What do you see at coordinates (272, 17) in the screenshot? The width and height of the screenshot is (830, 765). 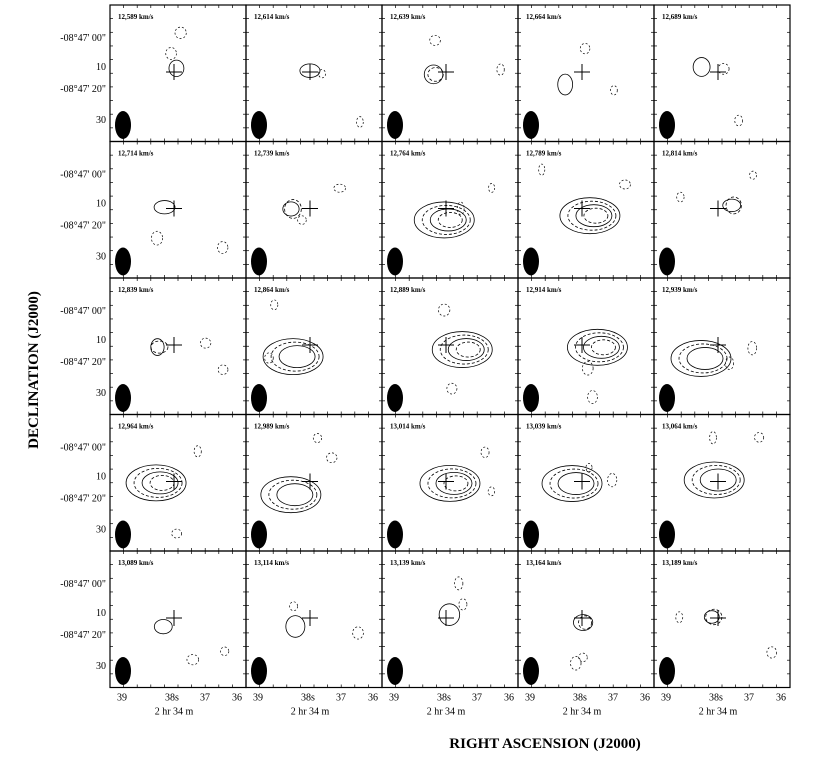 I see `velocity-label: 12,614 km/s` at bounding box center [272, 17].